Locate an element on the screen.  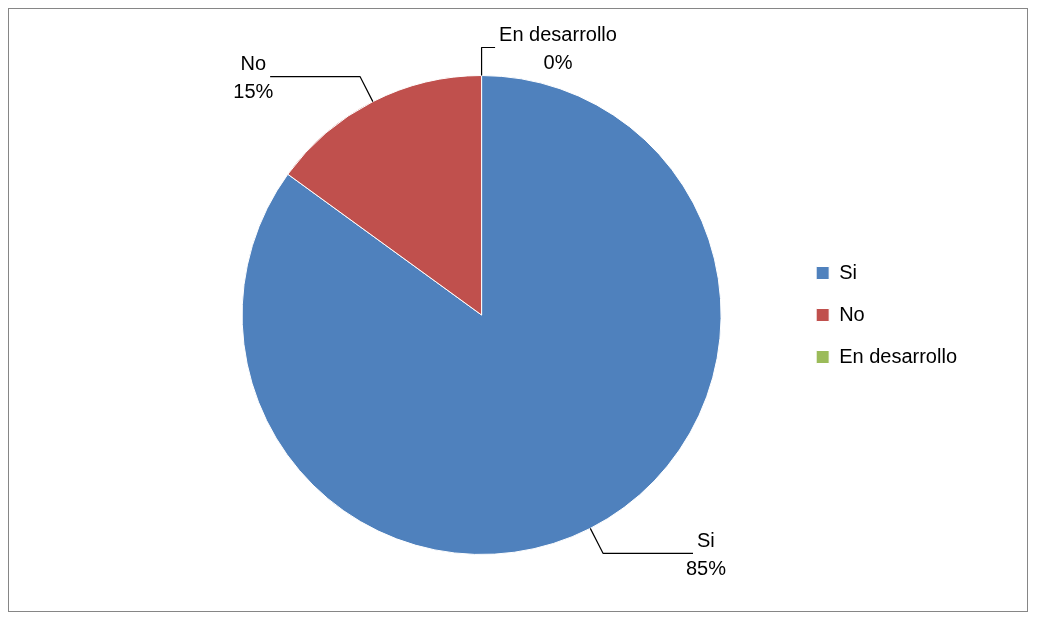
legend-label: No is located at coordinates (852, 313).